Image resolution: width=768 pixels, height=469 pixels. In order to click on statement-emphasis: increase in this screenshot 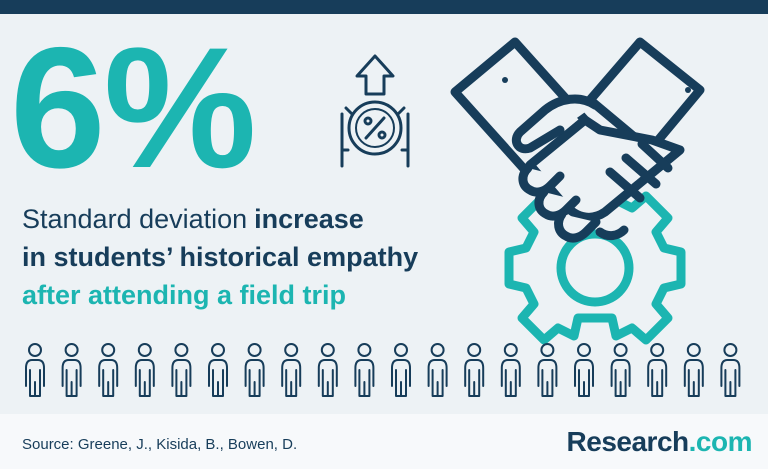, I will do `click(309, 219)`.